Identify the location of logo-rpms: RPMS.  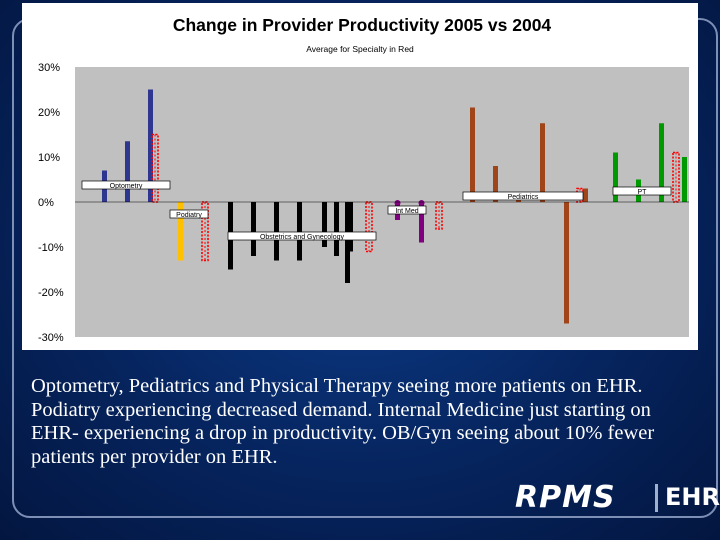
(565, 497).